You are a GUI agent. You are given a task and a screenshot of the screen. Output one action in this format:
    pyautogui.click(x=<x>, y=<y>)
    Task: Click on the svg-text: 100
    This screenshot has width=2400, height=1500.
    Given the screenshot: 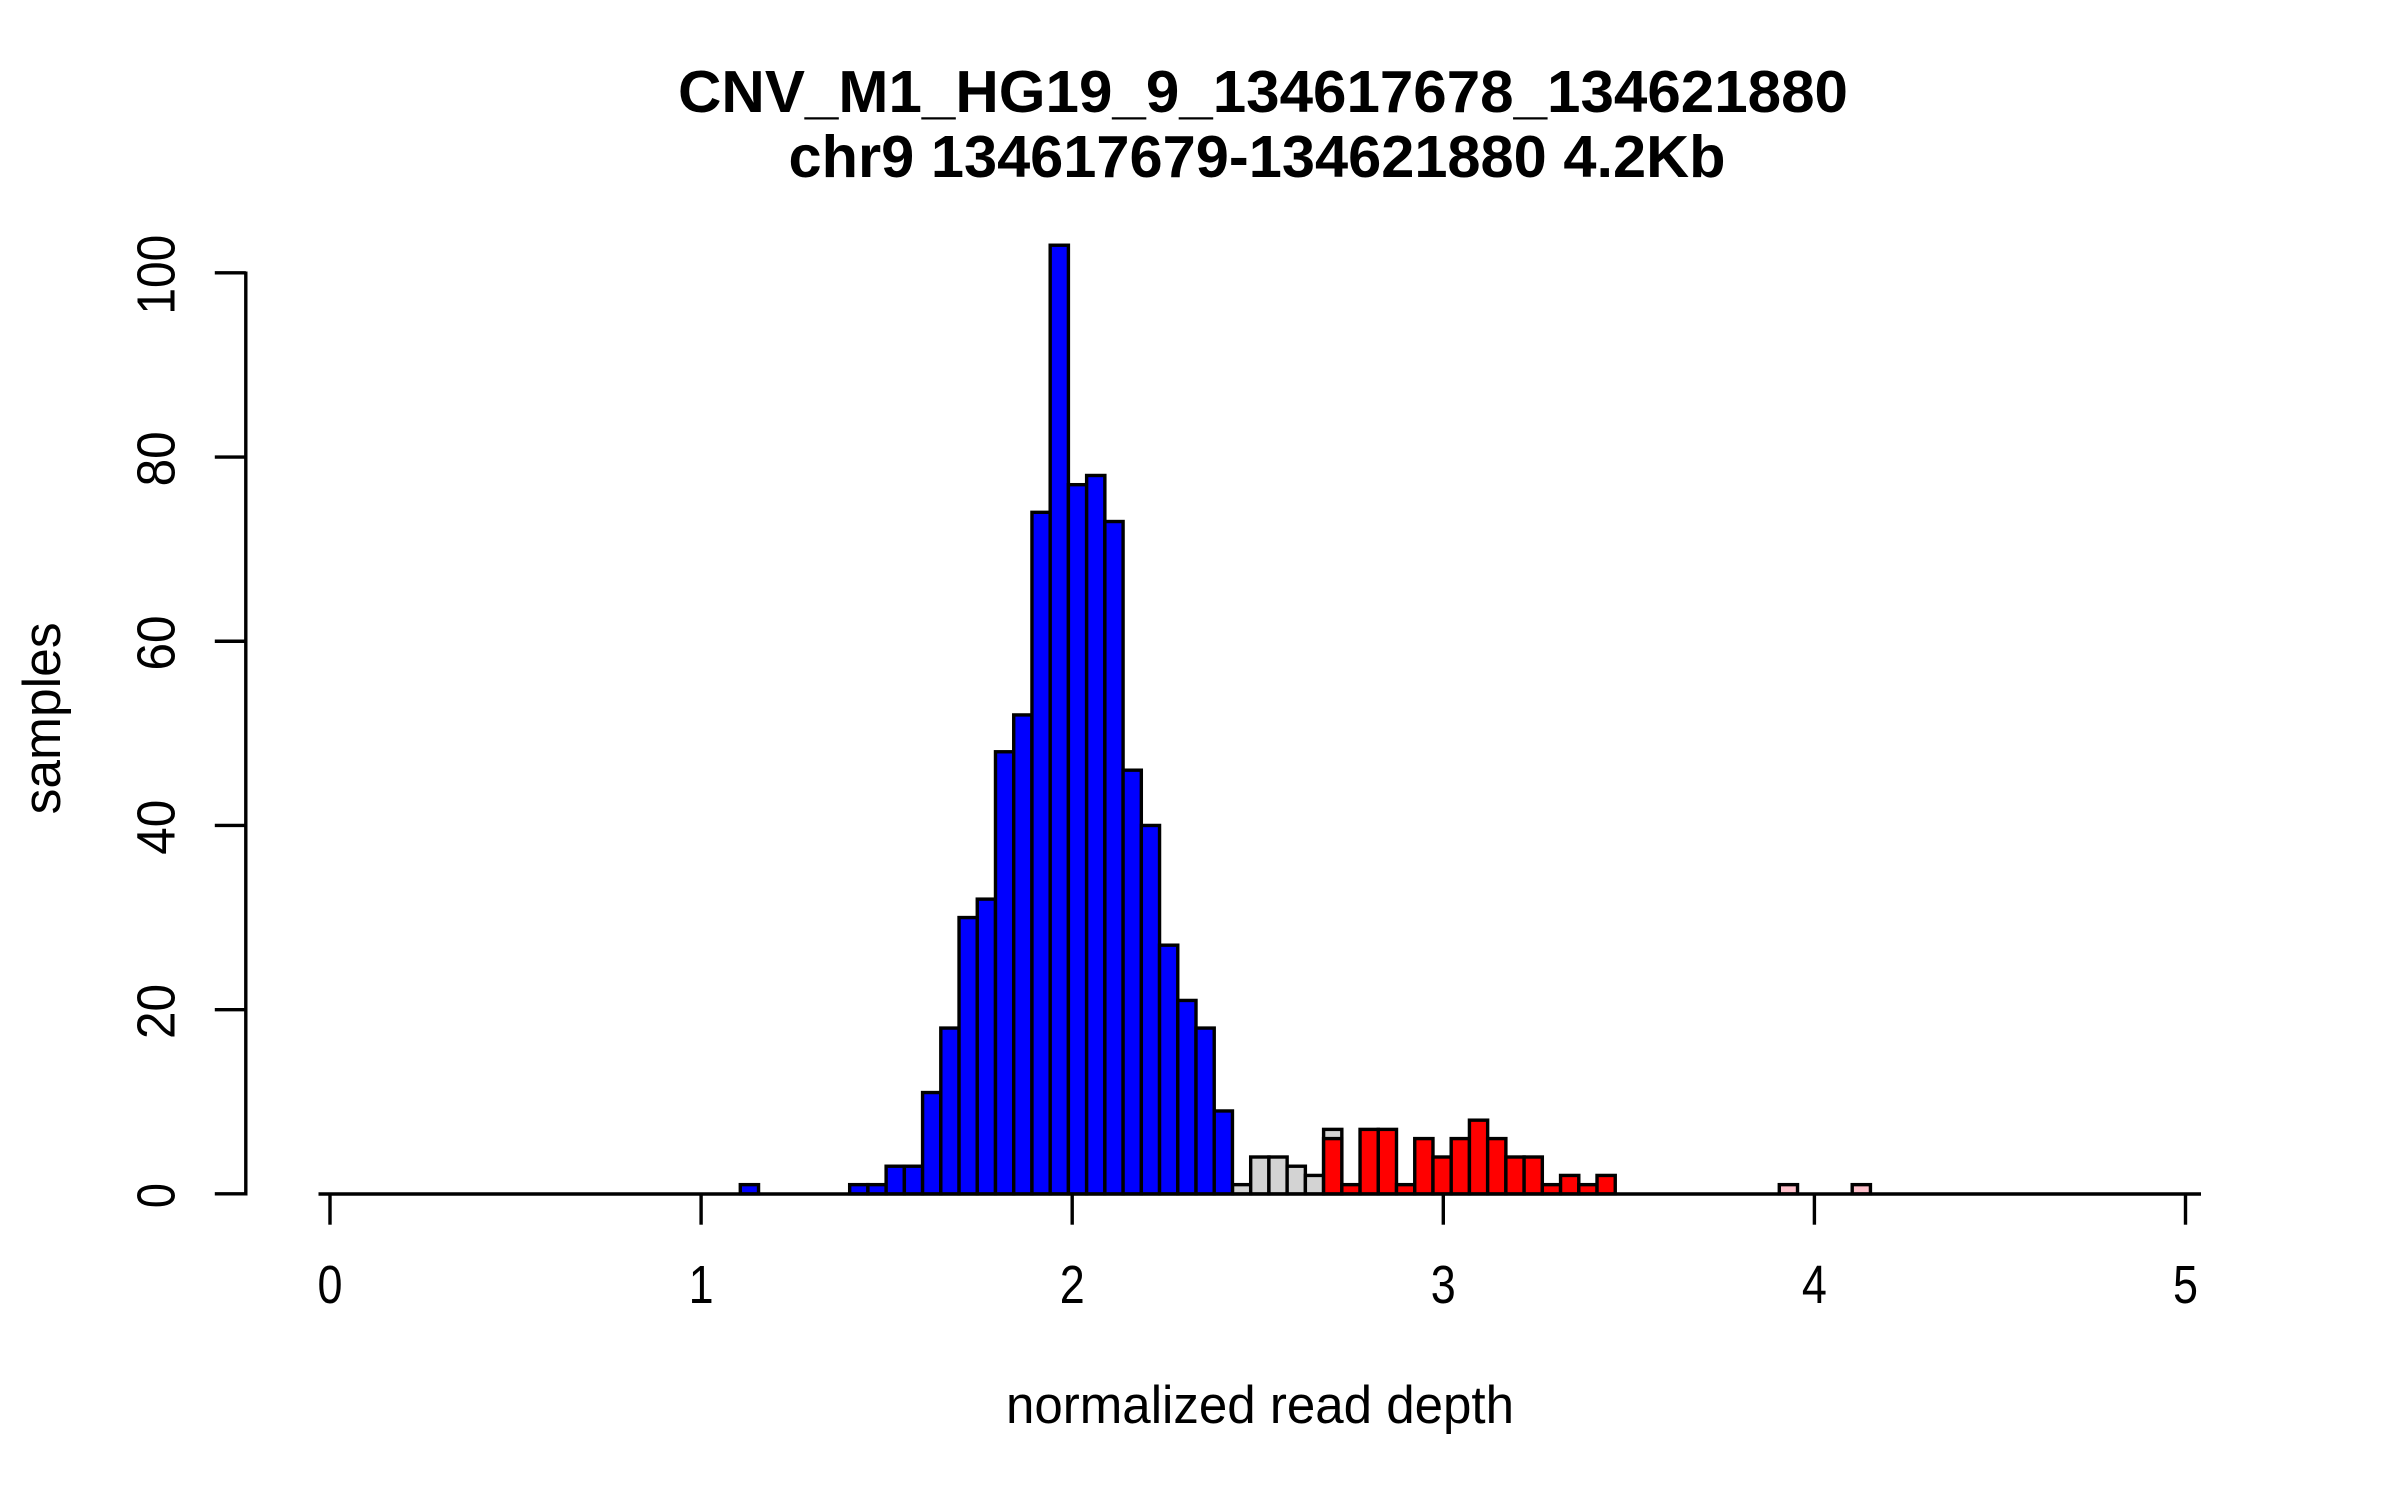 What is the action you would take?
    pyautogui.click(x=157, y=275)
    